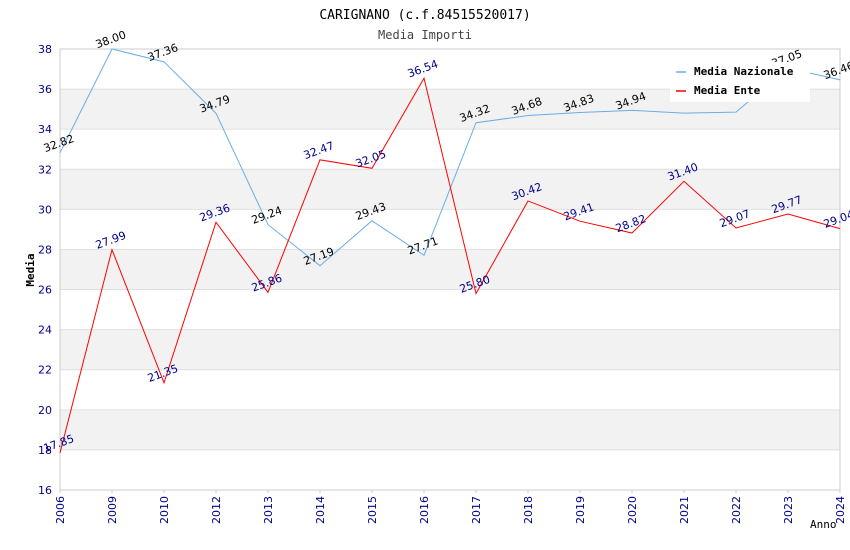 This screenshot has width=850, height=550. I want to click on y-tick-label: 24, so click(45, 330).